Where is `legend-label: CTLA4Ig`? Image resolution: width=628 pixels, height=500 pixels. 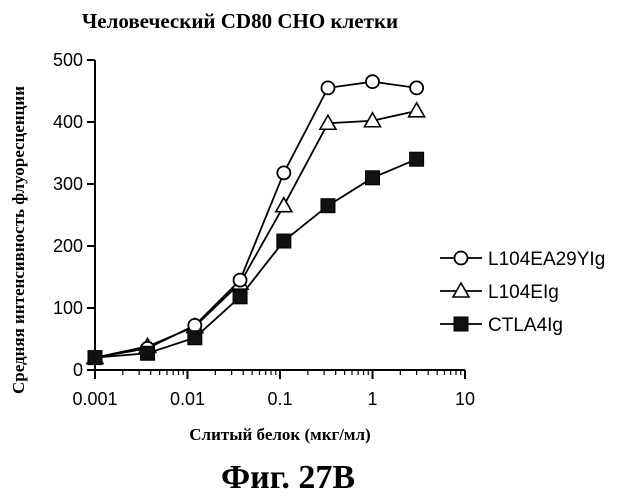
legend-label: CTLA4Ig is located at coordinates (525, 325).